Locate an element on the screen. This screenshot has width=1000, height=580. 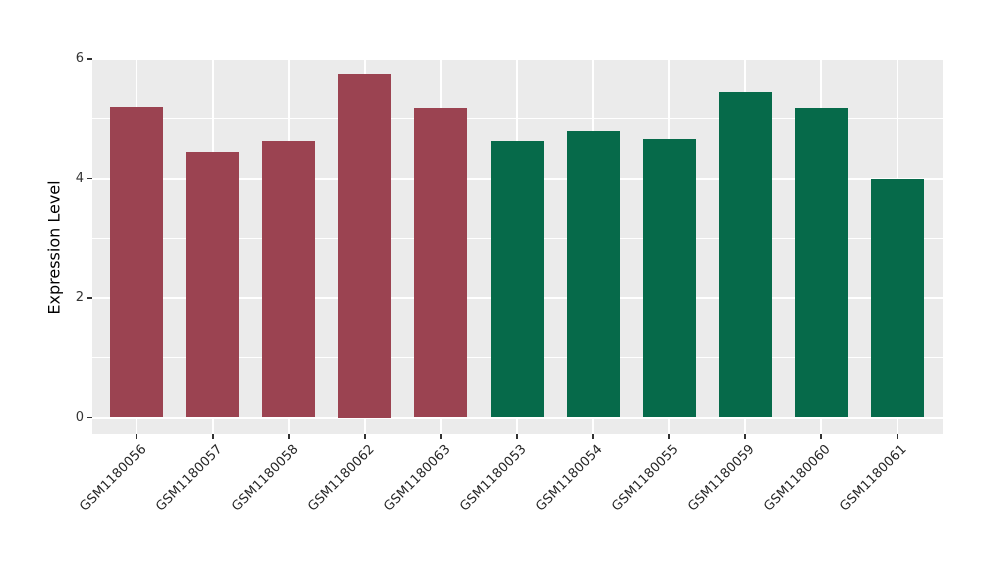
bar-GSM1180057 is located at coordinates (213, 285).